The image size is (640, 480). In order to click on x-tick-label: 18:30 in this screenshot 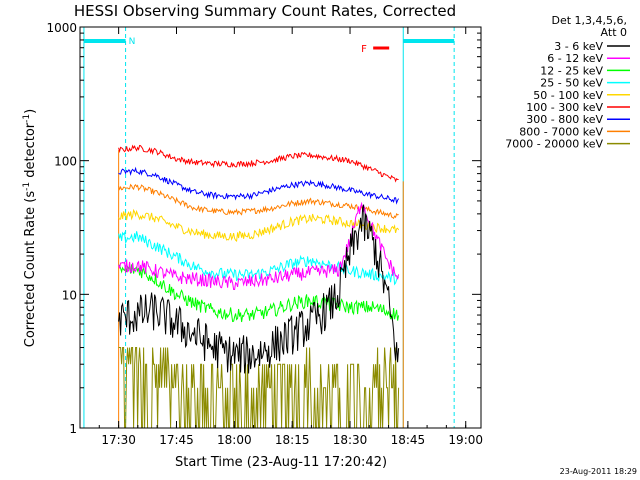, I will do `click(350, 440)`.